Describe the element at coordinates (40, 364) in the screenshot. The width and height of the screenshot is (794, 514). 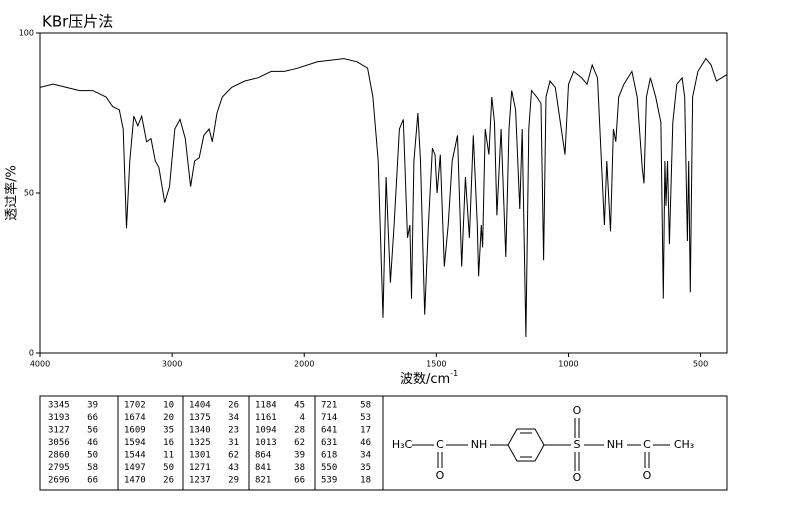
I see `x-tick-label: 4000` at that location.